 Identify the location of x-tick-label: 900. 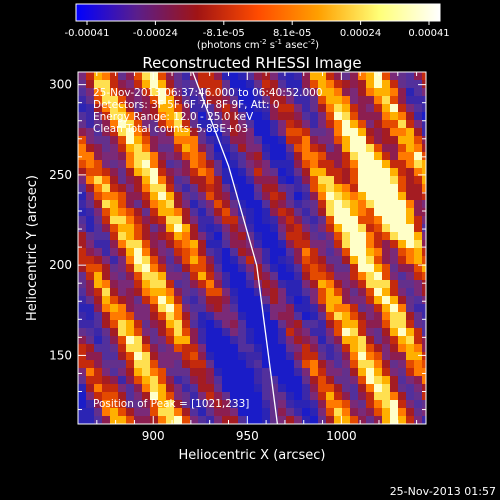
(153, 436).